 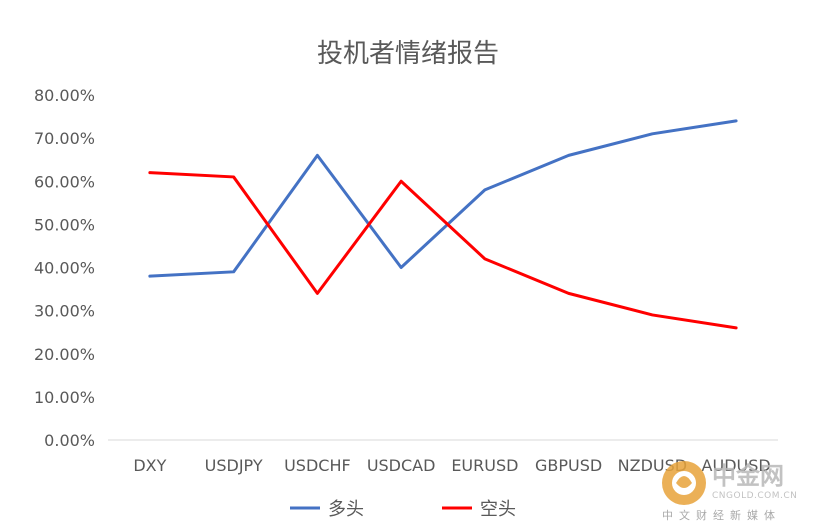 I want to click on y-tick-label: 20.00%, so click(x=64, y=354).